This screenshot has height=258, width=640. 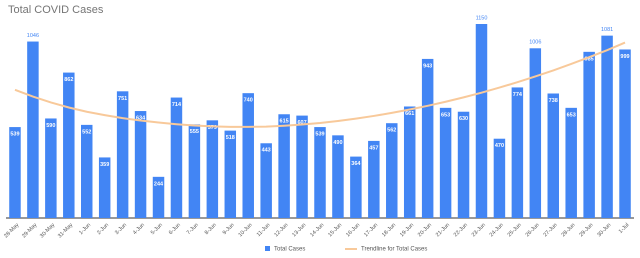 I want to click on data-label: 1081, so click(x=607, y=30).